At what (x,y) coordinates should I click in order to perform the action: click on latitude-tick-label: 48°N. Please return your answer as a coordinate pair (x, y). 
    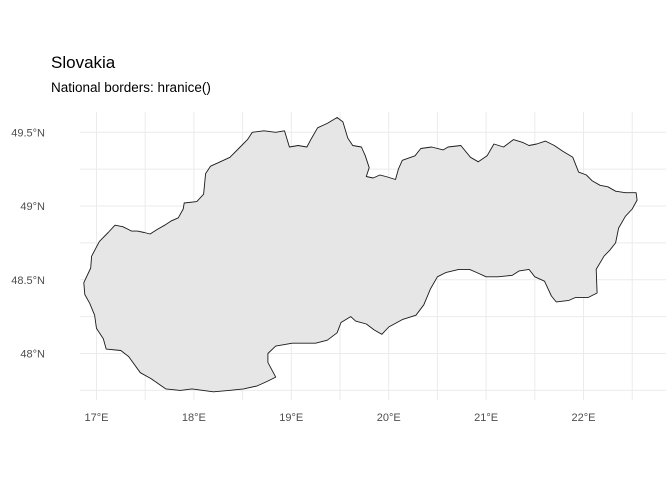
    Looking at the image, I should click on (32, 355).